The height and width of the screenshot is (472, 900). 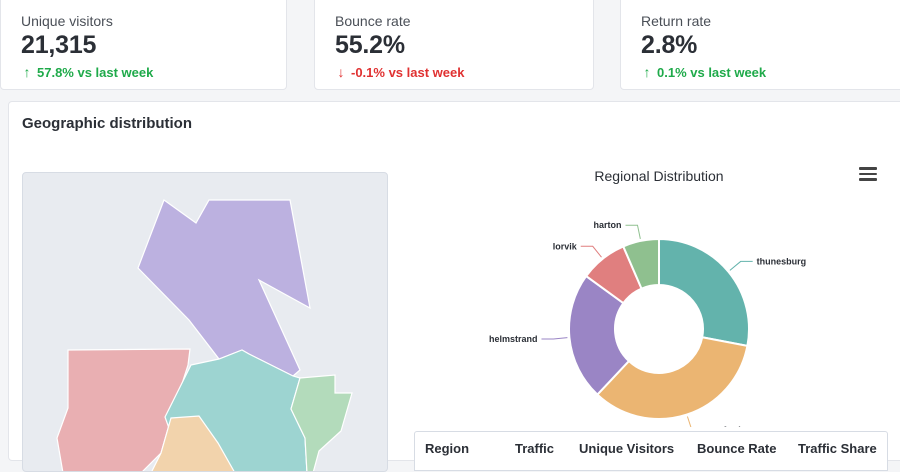 What do you see at coordinates (341, 72) in the screenshot?
I see `arrow-down-icon: ↓` at bounding box center [341, 72].